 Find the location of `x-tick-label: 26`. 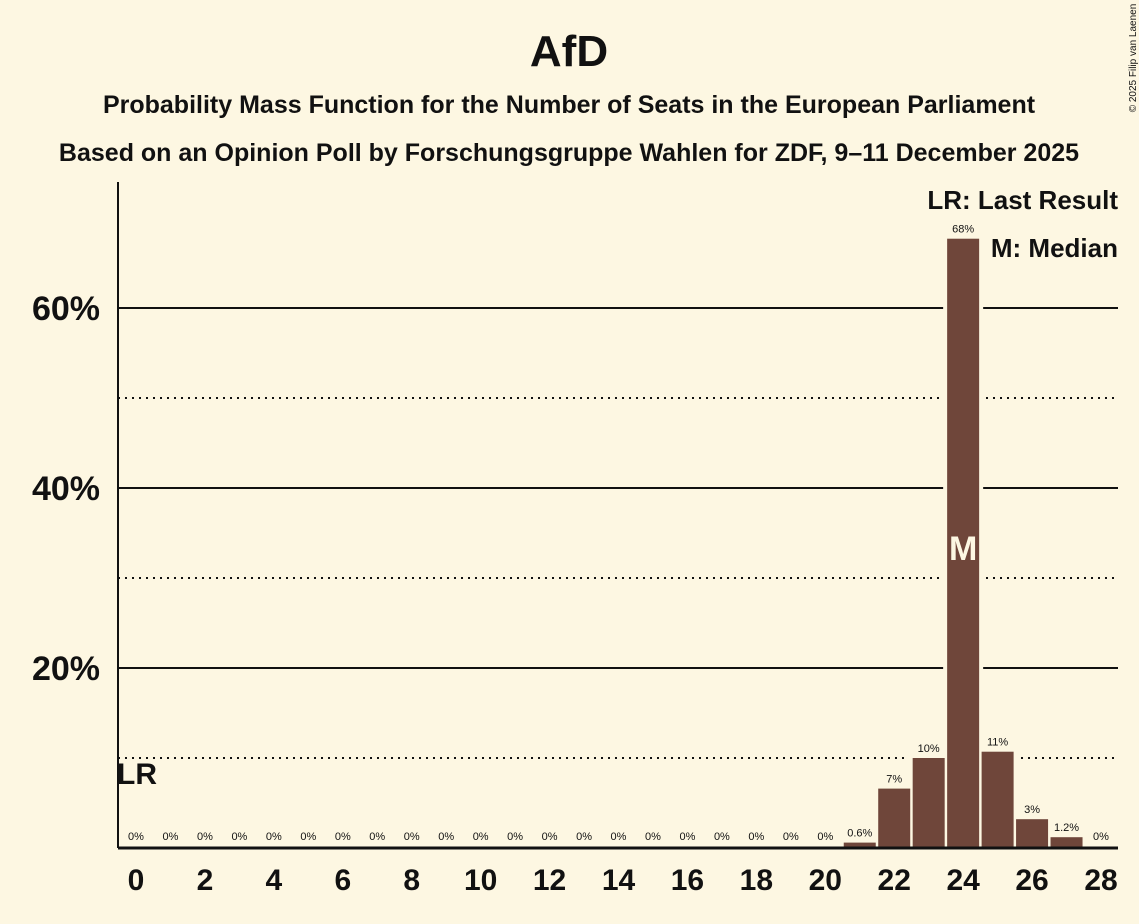

x-tick-label: 26 is located at coordinates (1031, 880).